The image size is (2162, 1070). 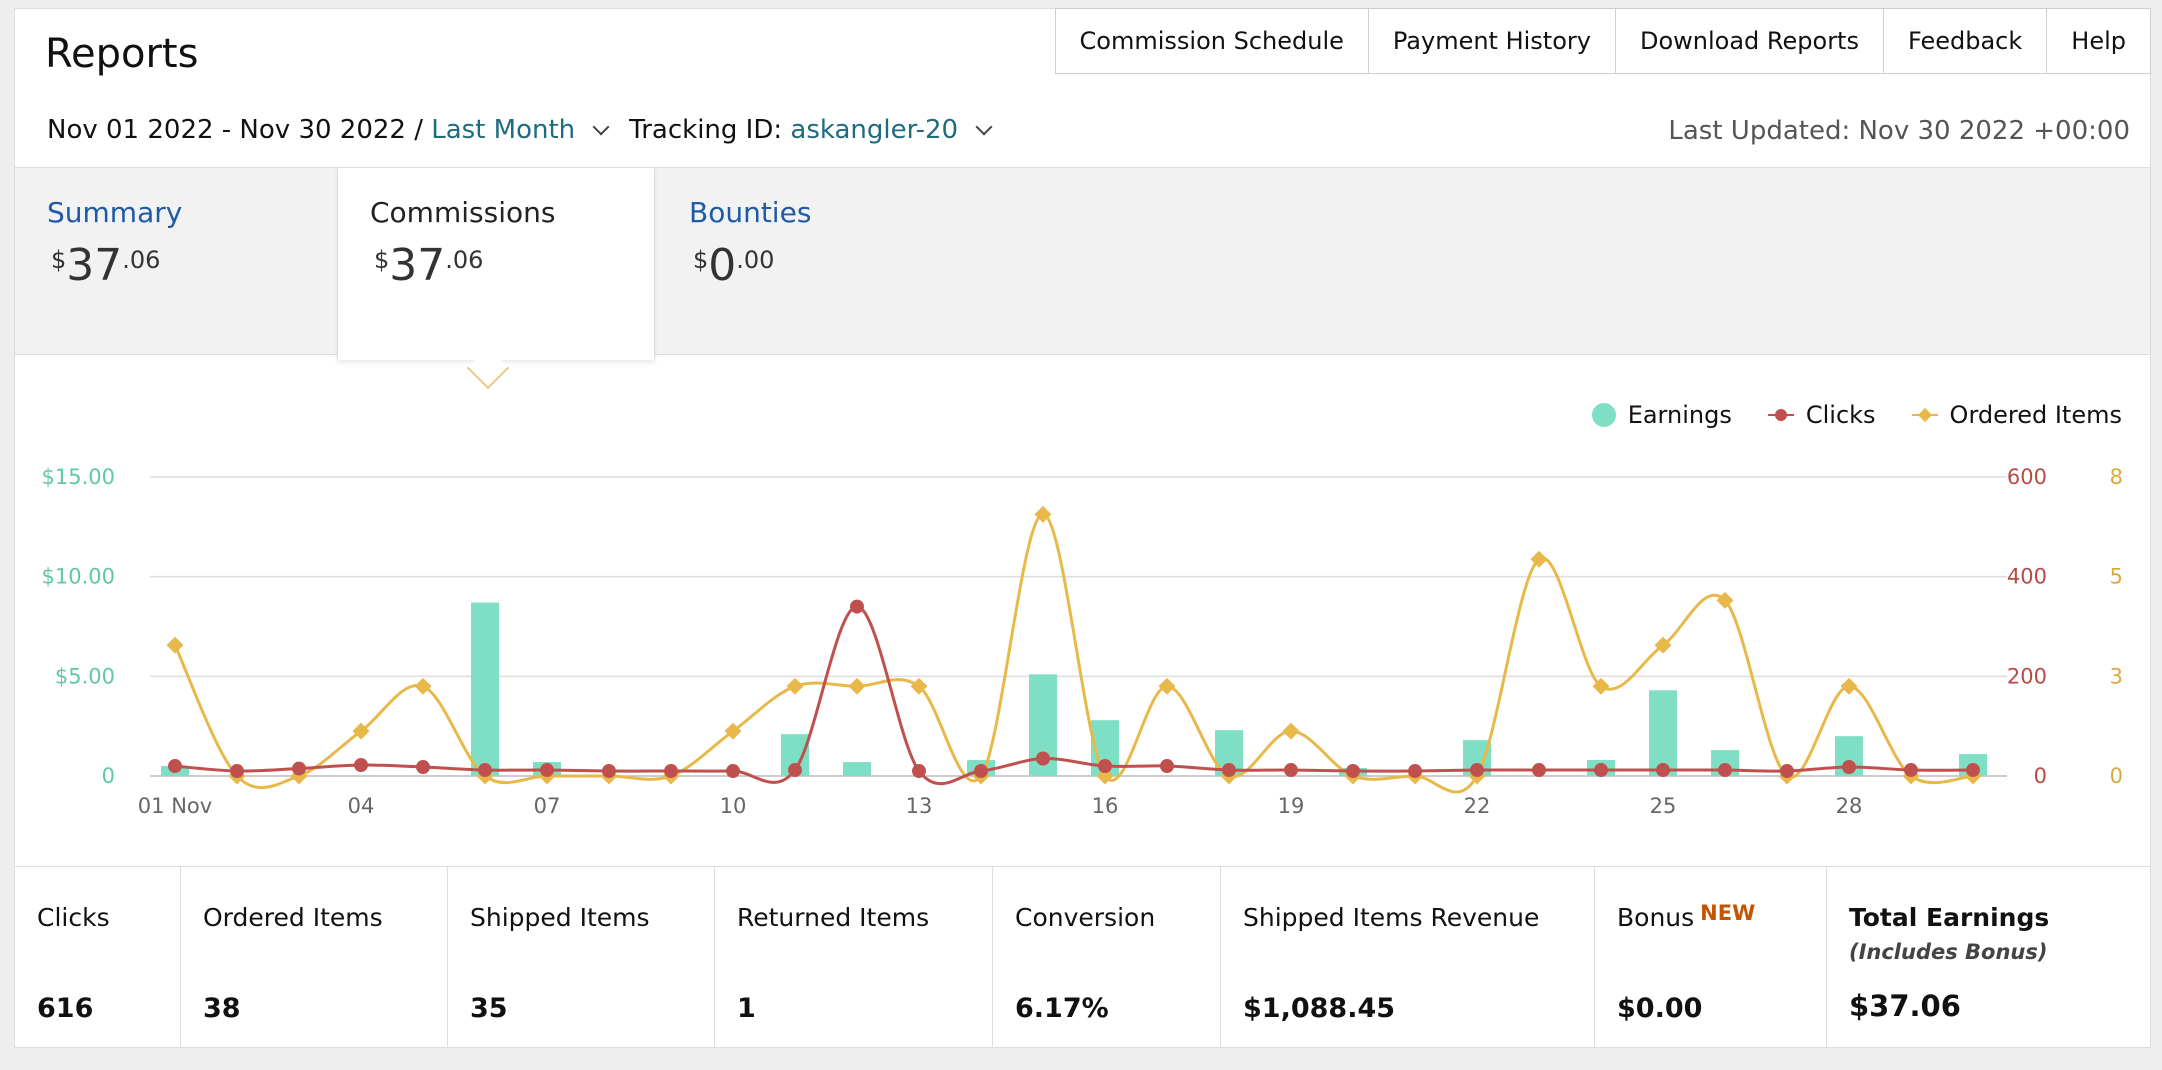 What do you see at coordinates (1905, 1006) in the screenshot?
I see `stat-total-earnings-value: $37.06` at bounding box center [1905, 1006].